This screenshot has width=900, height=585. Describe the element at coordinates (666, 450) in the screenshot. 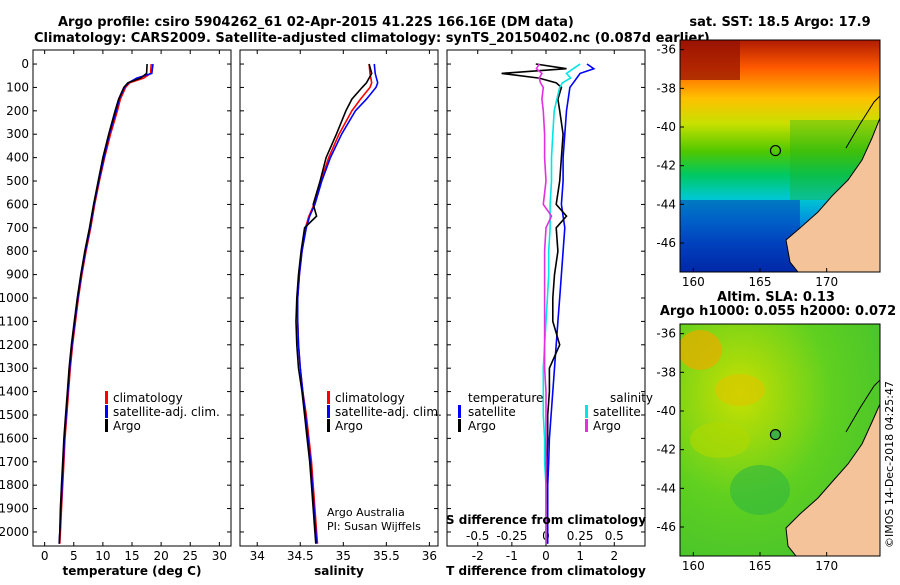

I see `map-y-tick-label: -42` at that location.